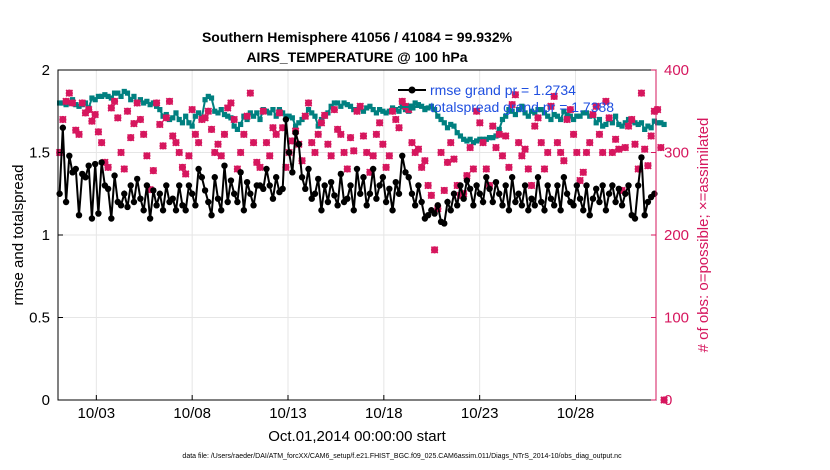 Image resolution: width=830 pixels, height=470 pixels. Describe the element at coordinates (676, 318) in the screenshot. I see `y-tick-label-right: 100` at that location.